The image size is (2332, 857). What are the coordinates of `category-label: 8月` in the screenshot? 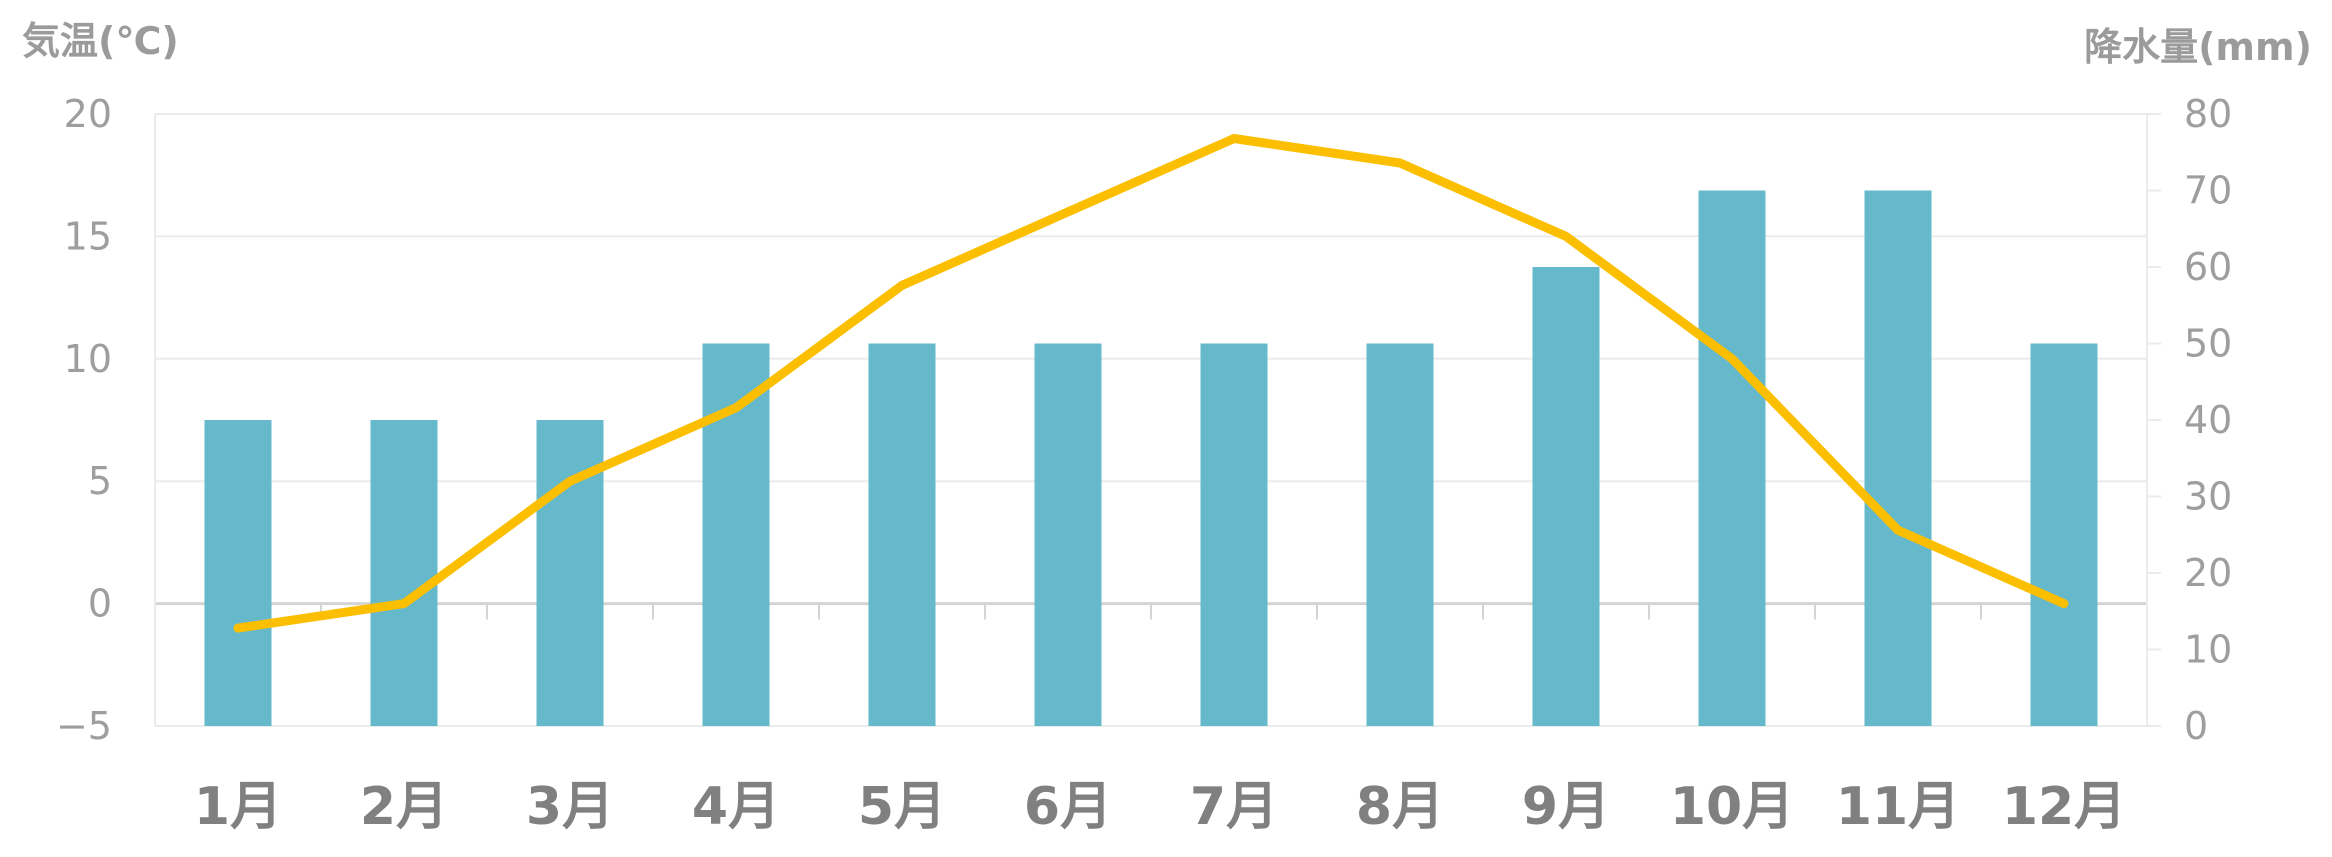 It's located at (1400, 807).